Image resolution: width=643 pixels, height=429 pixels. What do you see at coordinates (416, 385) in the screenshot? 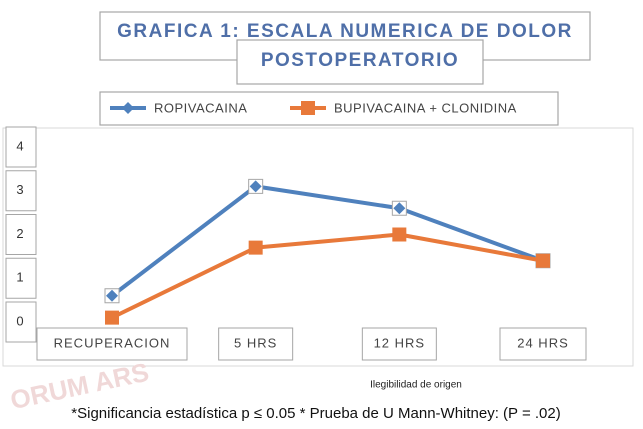
I see `note: Ilegibilidad de origen` at bounding box center [416, 385].